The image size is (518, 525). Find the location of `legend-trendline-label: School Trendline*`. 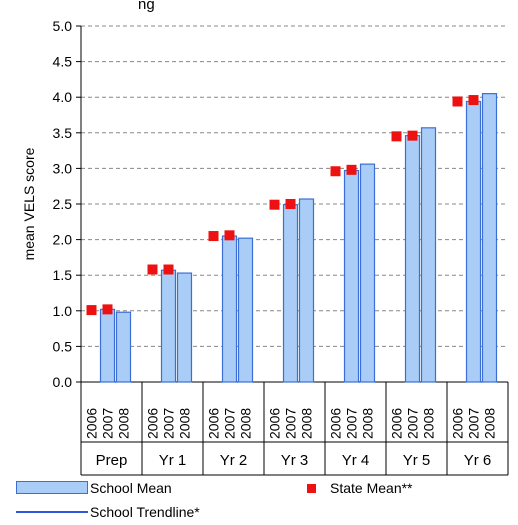

legend-trendline-label: School Trendline* is located at coordinates (145, 512).